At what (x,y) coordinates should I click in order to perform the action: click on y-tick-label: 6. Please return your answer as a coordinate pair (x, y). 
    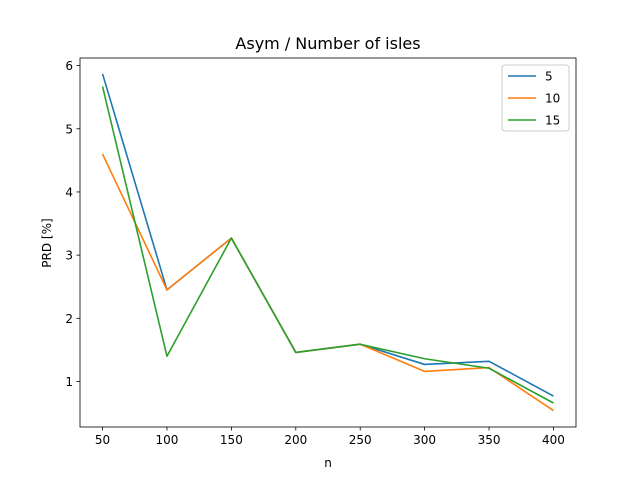
    Looking at the image, I should click on (69, 66).